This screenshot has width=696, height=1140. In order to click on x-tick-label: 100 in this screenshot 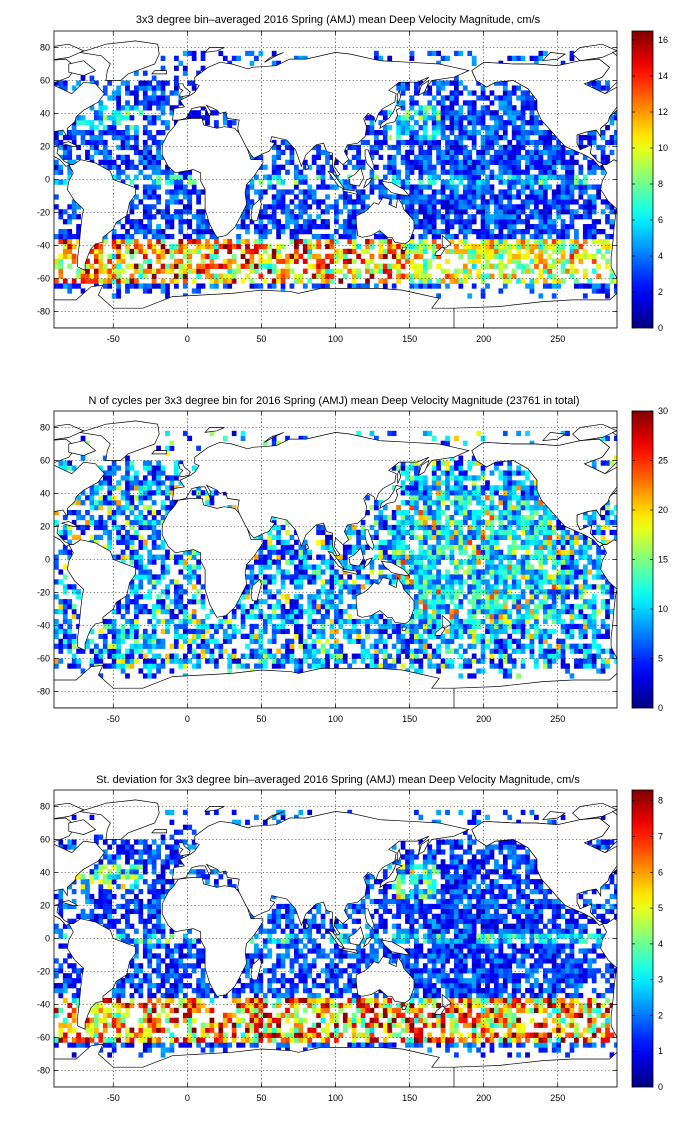, I will do `click(335, 339)`.